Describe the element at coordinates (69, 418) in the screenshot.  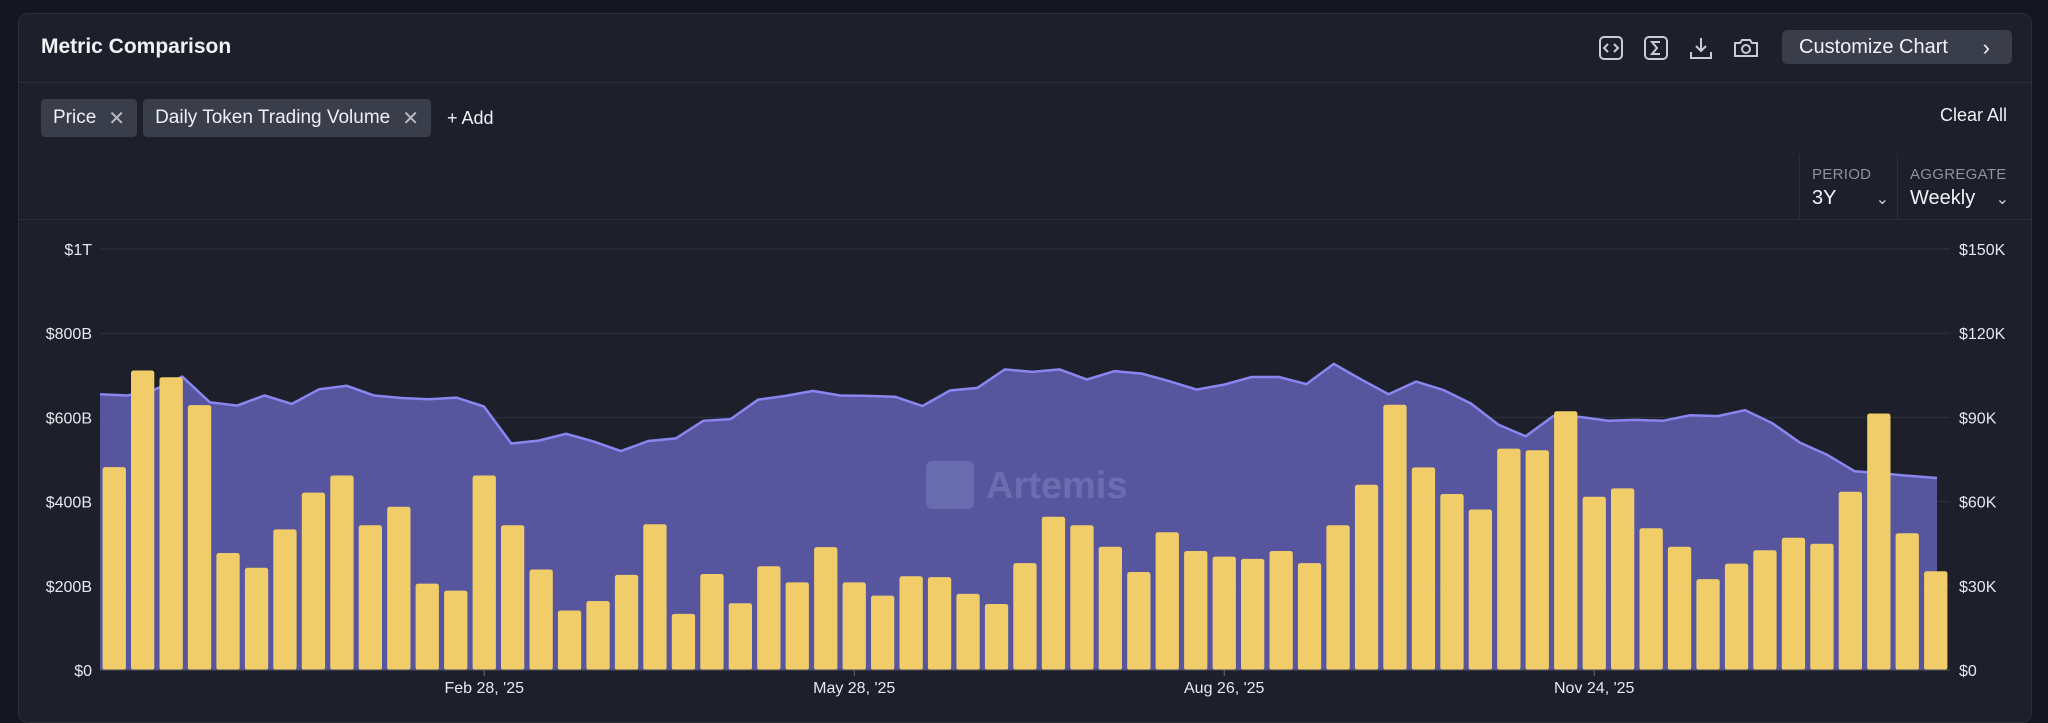
I see `left-axis-tick: $600B` at that location.